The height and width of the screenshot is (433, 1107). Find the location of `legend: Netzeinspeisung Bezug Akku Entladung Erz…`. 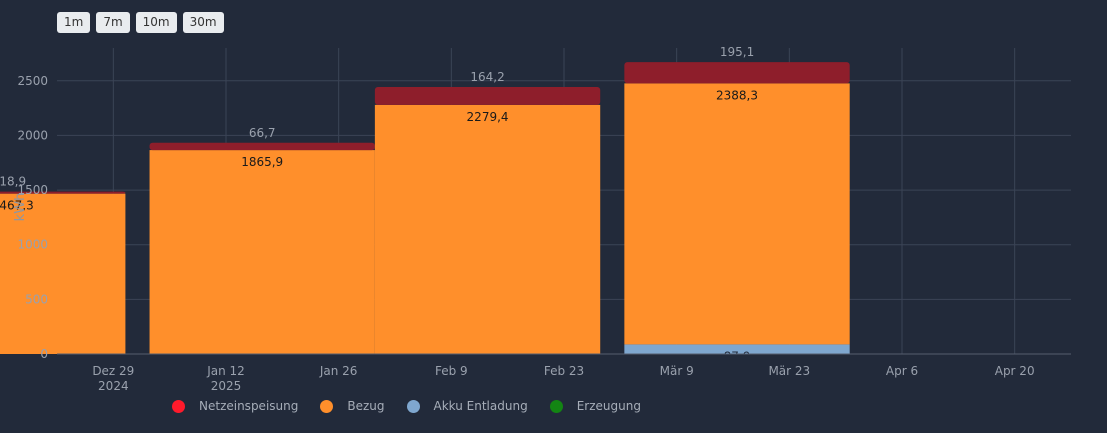

legend: Netzeinspeisung Bezug Akku Entladung Erz… is located at coordinates (406, 406).